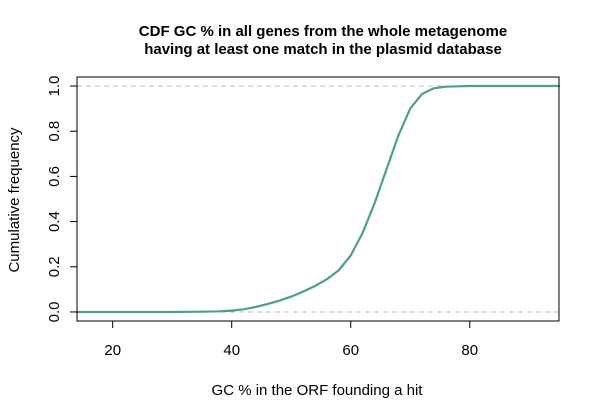 The height and width of the screenshot is (419, 600). What do you see at coordinates (54, 312) in the screenshot?
I see `y-tick-label: 0.0` at bounding box center [54, 312].